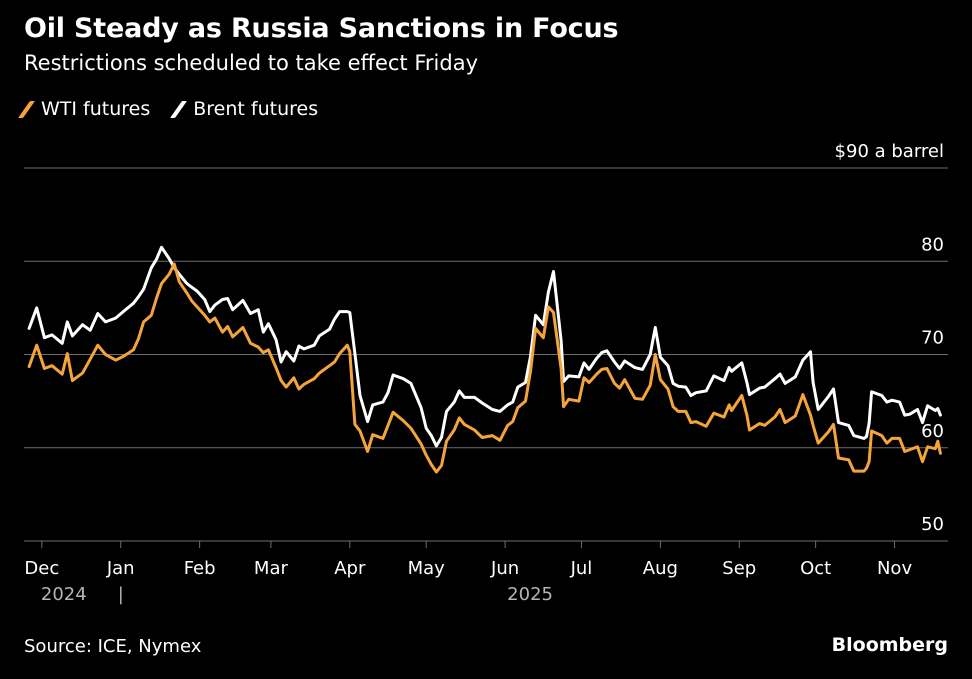 This screenshot has height=679, width=972. What do you see at coordinates (889, 151) in the screenshot?
I see `y-tick-label-90: $90 a barrel` at bounding box center [889, 151].